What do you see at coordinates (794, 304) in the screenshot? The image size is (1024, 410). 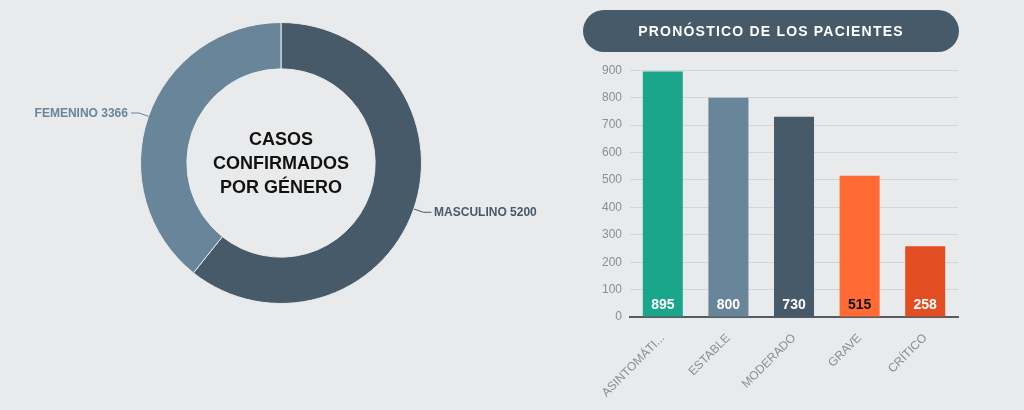 I see `data-label: 730` at bounding box center [794, 304].